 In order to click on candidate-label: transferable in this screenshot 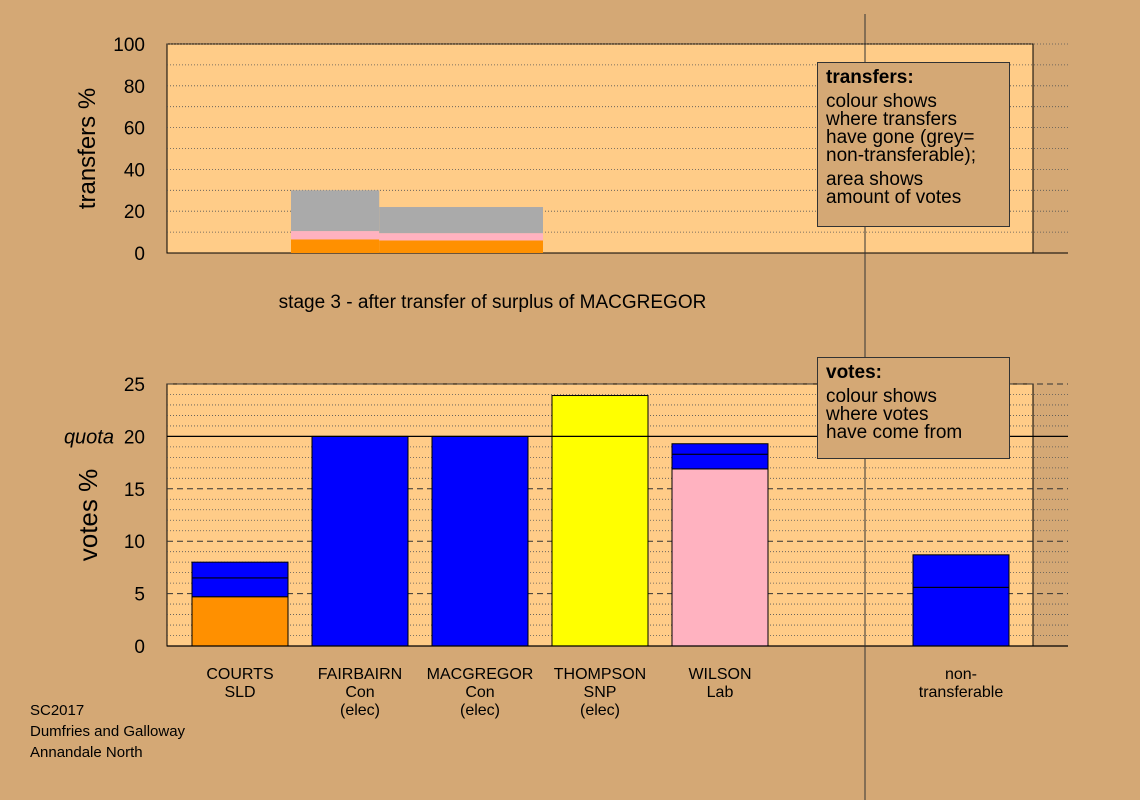, I will do `click(961, 692)`.